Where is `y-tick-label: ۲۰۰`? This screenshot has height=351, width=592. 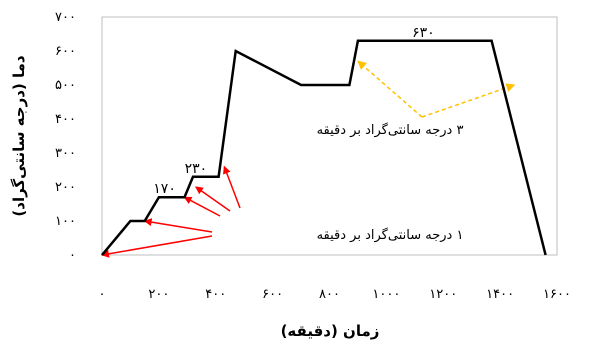
y-tick-label: ۲۰۰ is located at coordinates (65, 187).